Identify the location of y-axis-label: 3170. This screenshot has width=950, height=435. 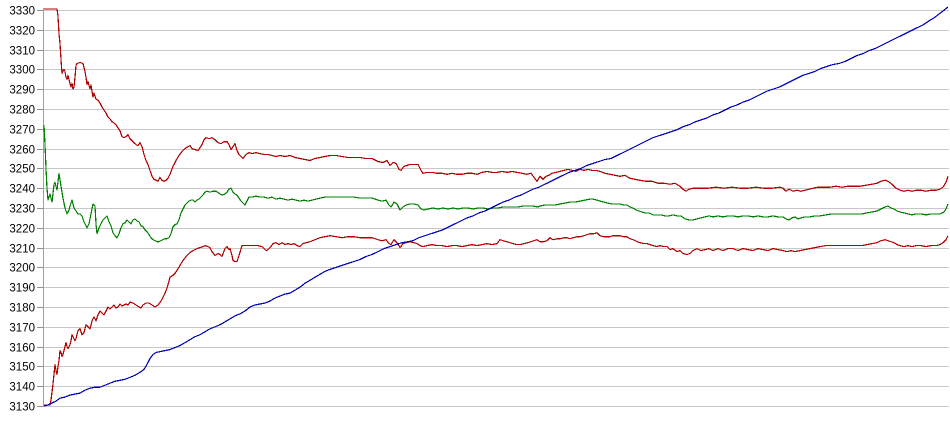
(22, 329).